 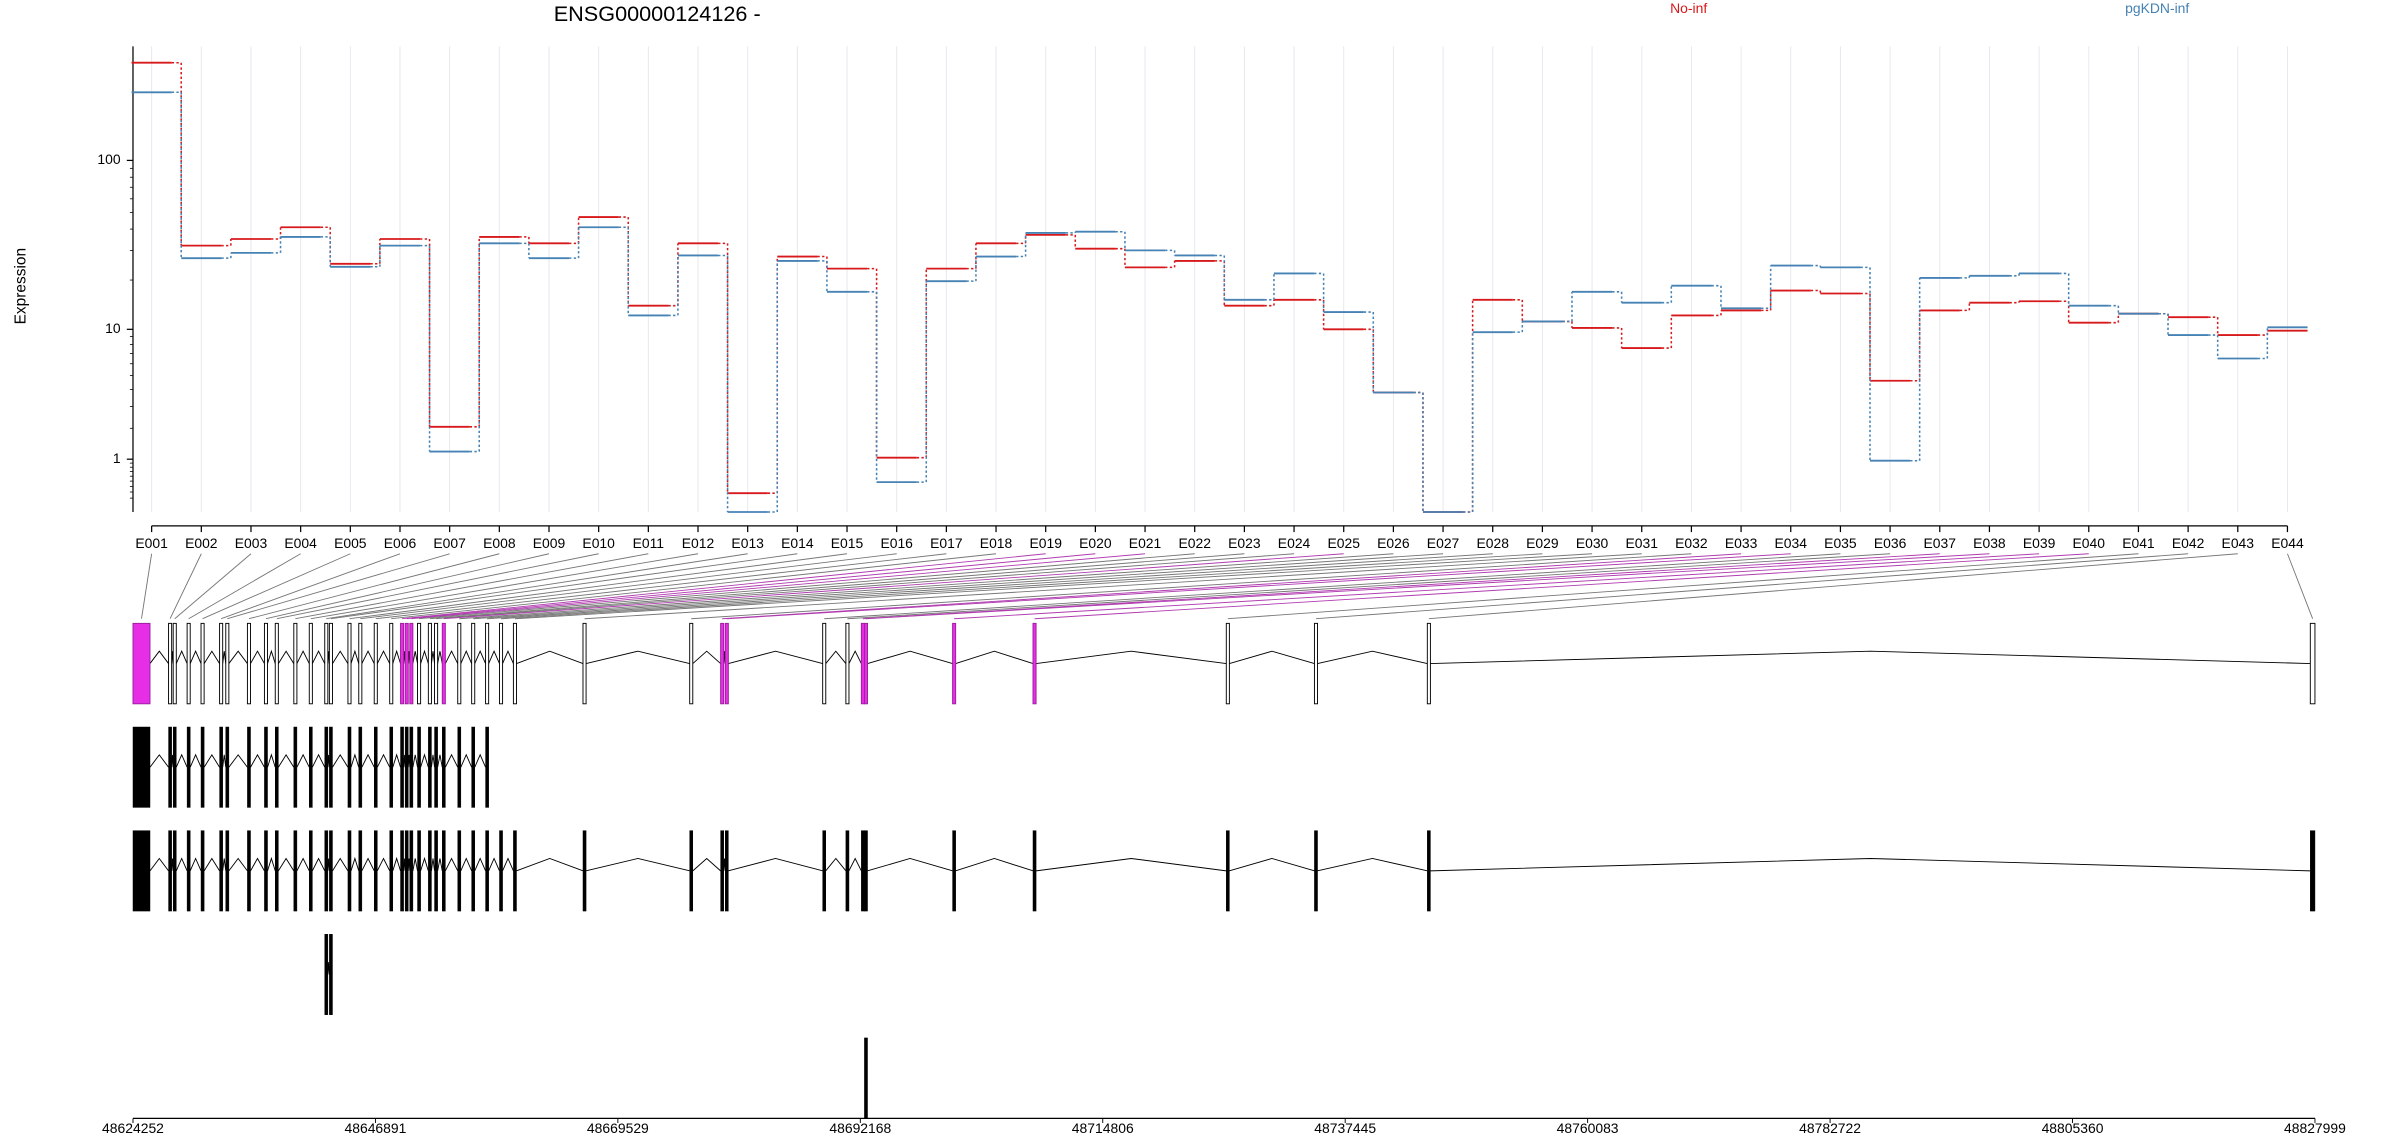 What do you see at coordinates (649, 543) in the screenshot?
I see `x-tick-label: E011` at bounding box center [649, 543].